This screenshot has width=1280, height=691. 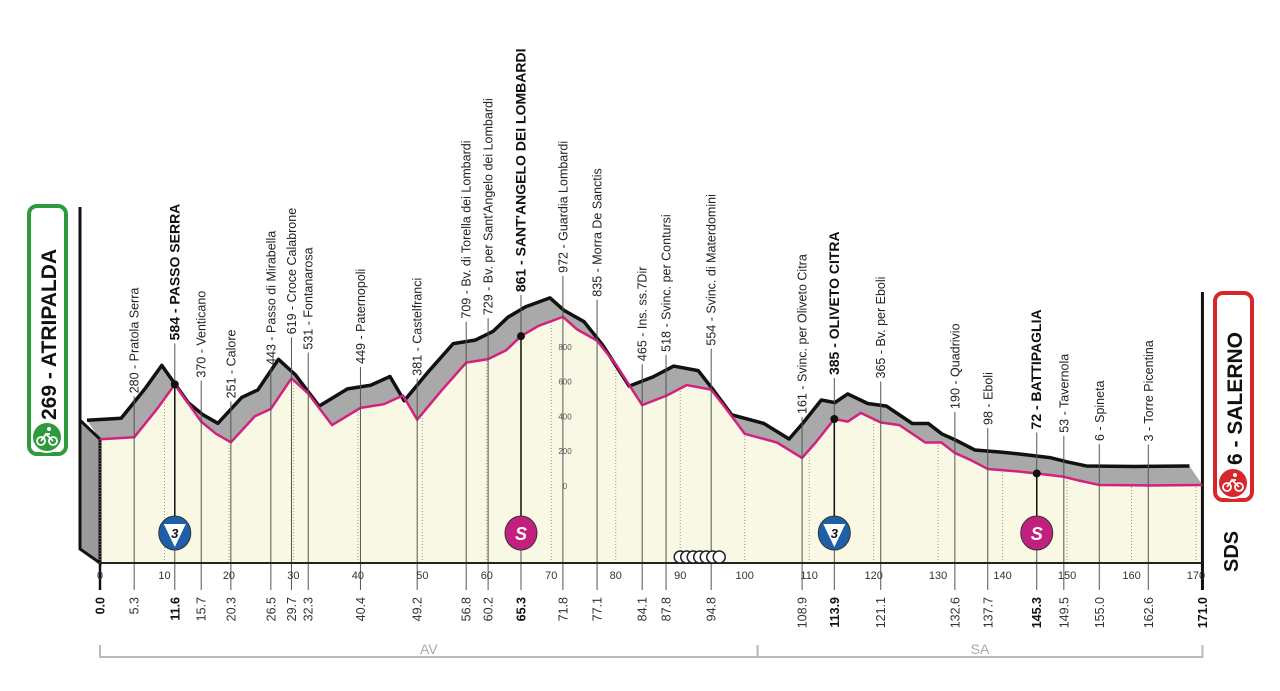 I want to click on waypoint-km-label: 29.7, so click(x=292, y=609).